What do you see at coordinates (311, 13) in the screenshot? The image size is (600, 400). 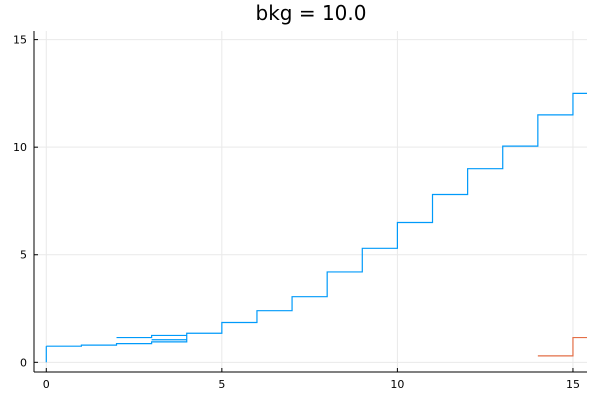 I see `chart-title: bkg = 10.0` at bounding box center [311, 13].